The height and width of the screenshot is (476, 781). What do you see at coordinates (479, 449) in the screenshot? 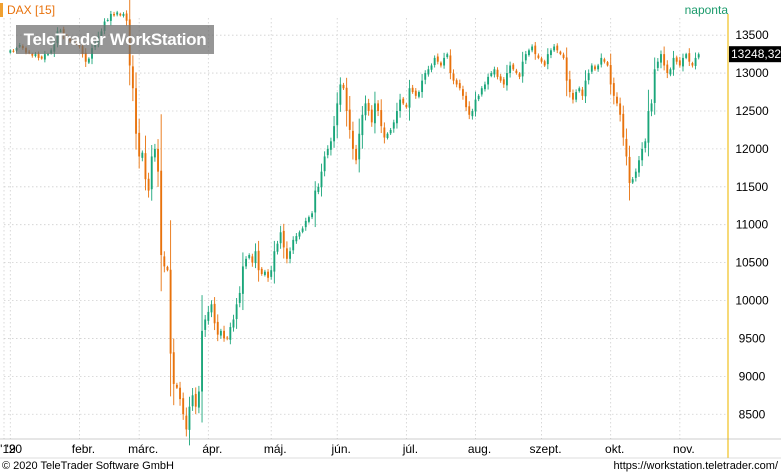
I see `x-tick-label: aug.` at bounding box center [479, 449].